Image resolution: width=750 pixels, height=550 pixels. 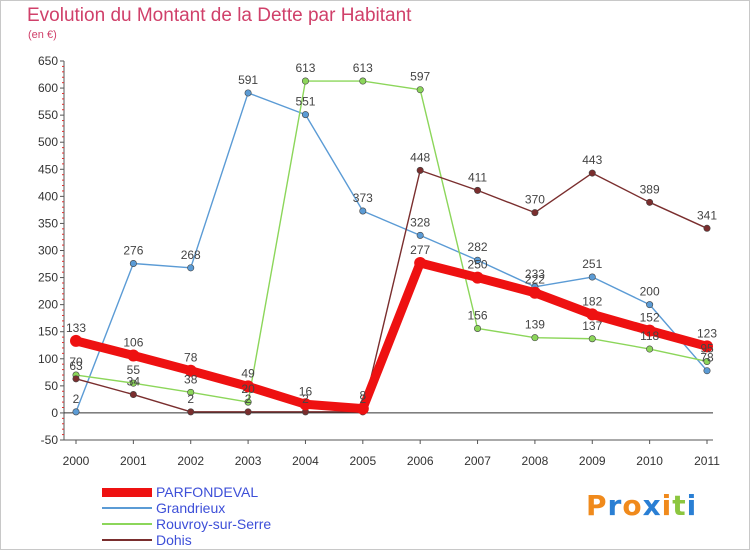 I want to click on x-tick-label: 2008, so click(x=535, y=461).